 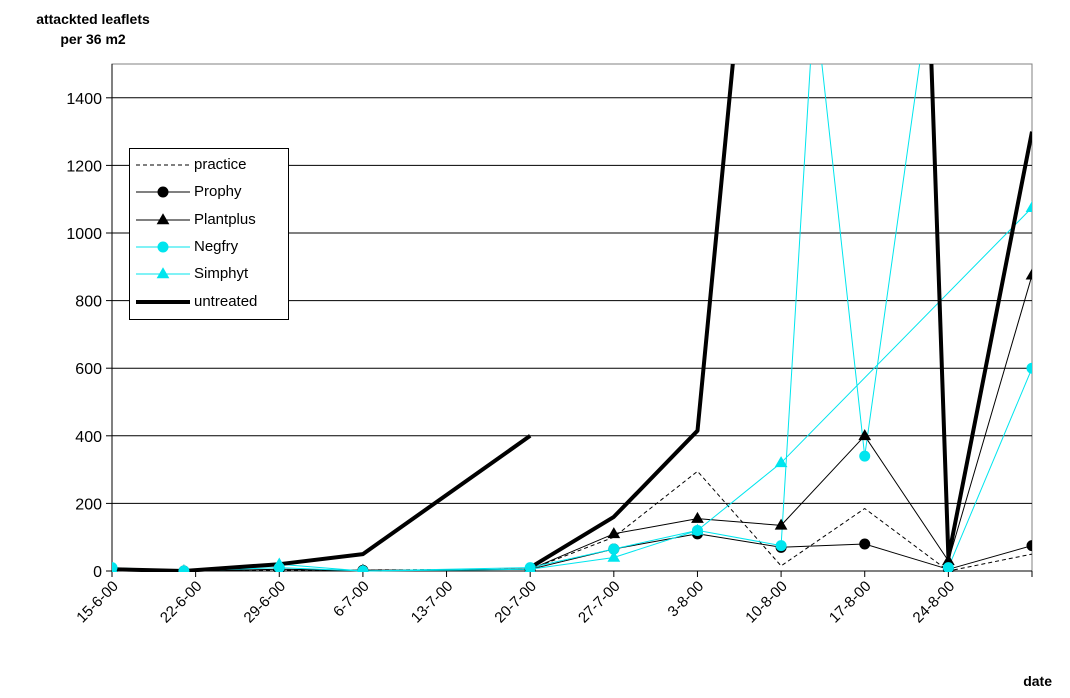 What do you see at coordinates (93, 19) in the screenshot?
I see `y-axis-label-line1: attackted leaflets` at bounding box center [93, 19].